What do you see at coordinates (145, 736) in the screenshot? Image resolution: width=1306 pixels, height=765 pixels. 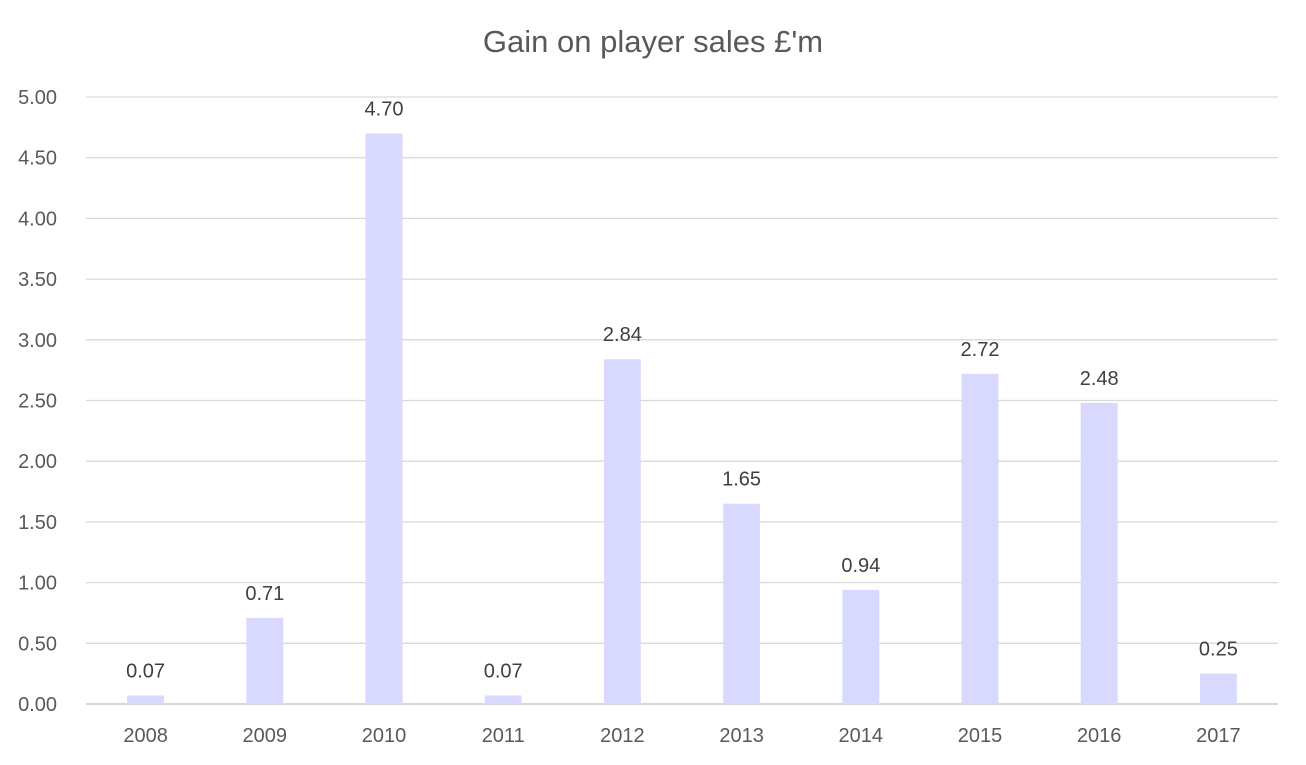 I see `x-tick-label: 2008` at bounding box center [145, 736].